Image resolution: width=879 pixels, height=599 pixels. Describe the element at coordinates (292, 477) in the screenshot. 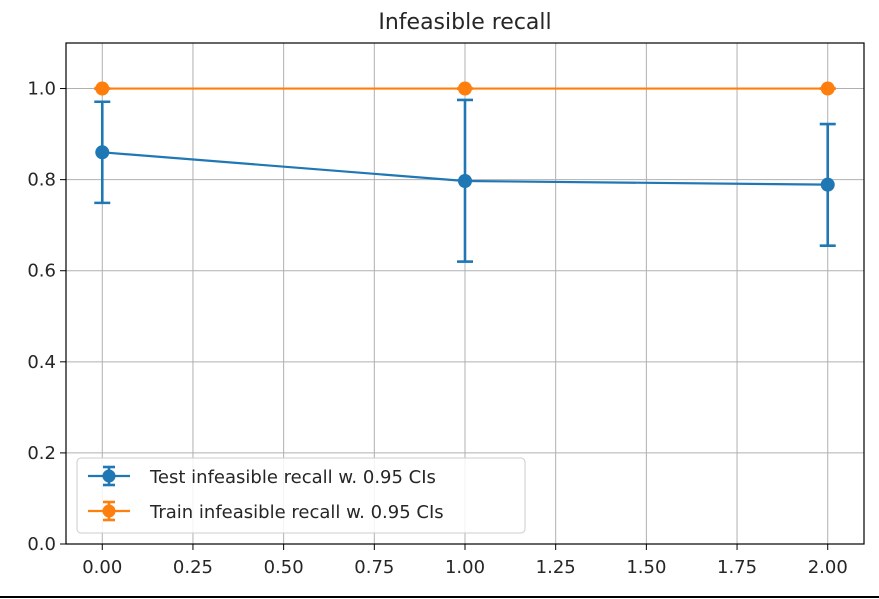

I see `legend-label: Test infeasible recall w. 0.95 CIs` at that location.